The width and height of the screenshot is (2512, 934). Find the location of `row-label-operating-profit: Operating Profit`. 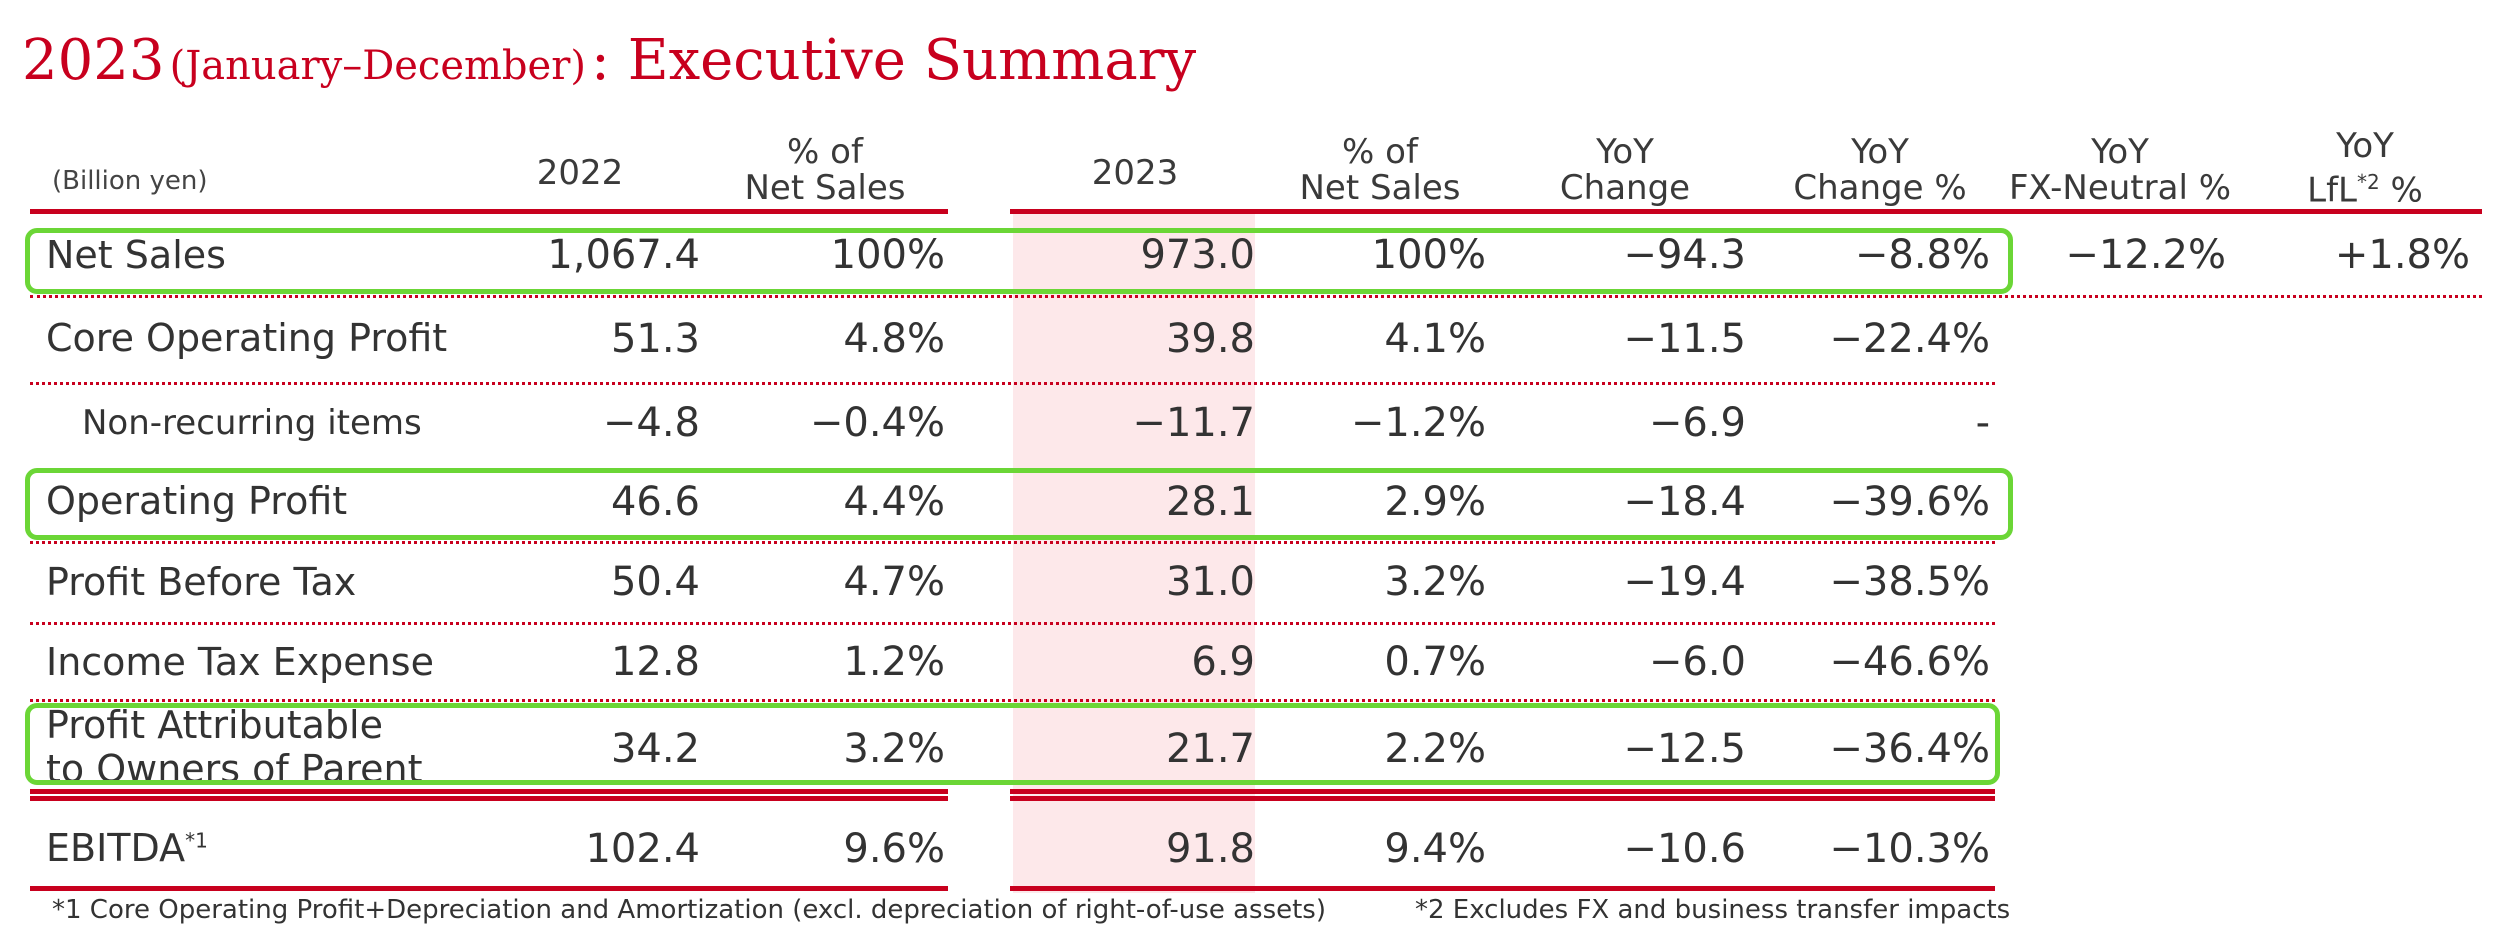

row-label-operating-profit: Operating Profit is located at coordinates (197, 501).